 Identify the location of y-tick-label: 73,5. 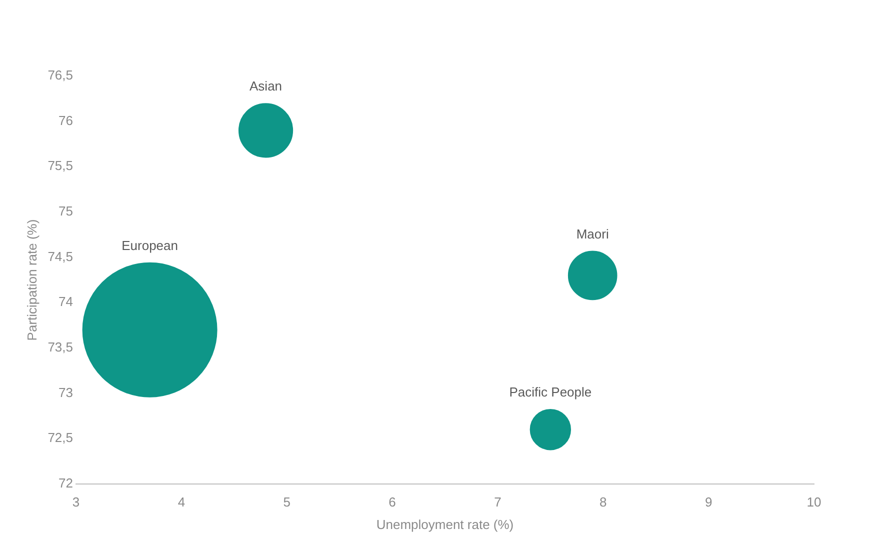
(60, 347).